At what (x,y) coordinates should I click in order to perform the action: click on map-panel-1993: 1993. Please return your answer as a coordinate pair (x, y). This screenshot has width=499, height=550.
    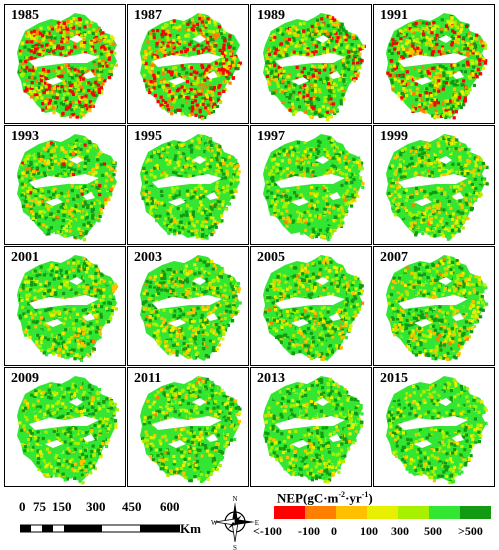
    Looking at the image, I should click on (65, 185).